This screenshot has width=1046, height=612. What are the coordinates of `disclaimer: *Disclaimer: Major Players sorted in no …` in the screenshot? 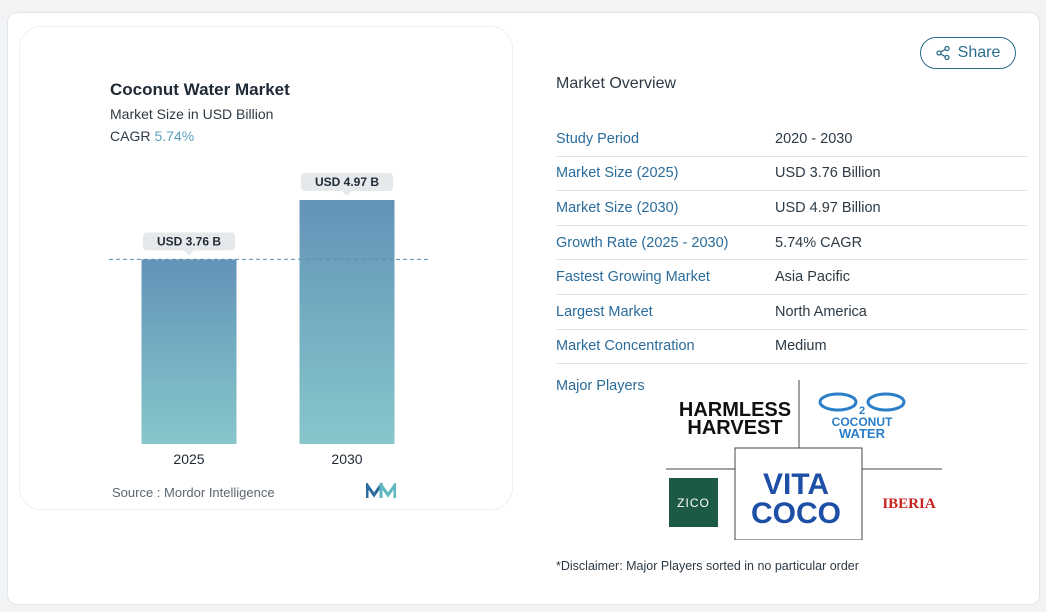 It's located at (707, 566).